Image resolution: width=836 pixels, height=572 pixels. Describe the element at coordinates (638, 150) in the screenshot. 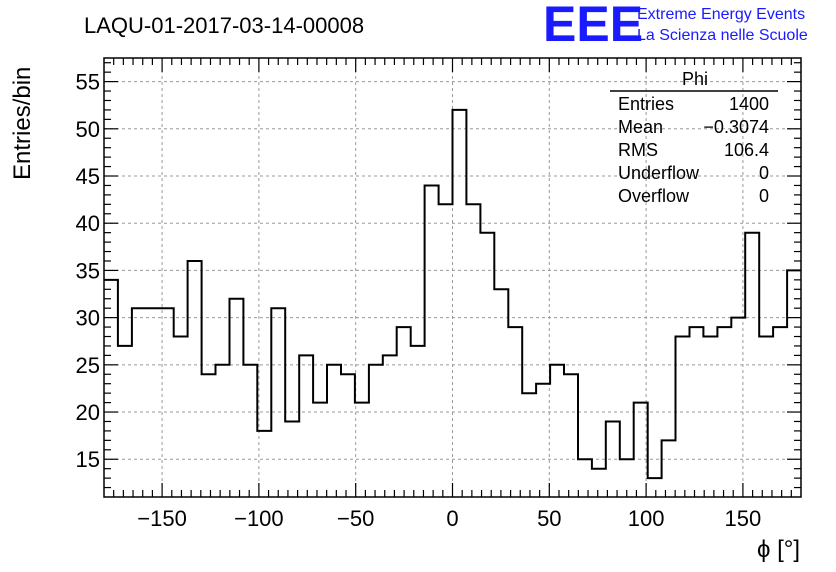

I see `stats-label-rms: RMS` at that location.